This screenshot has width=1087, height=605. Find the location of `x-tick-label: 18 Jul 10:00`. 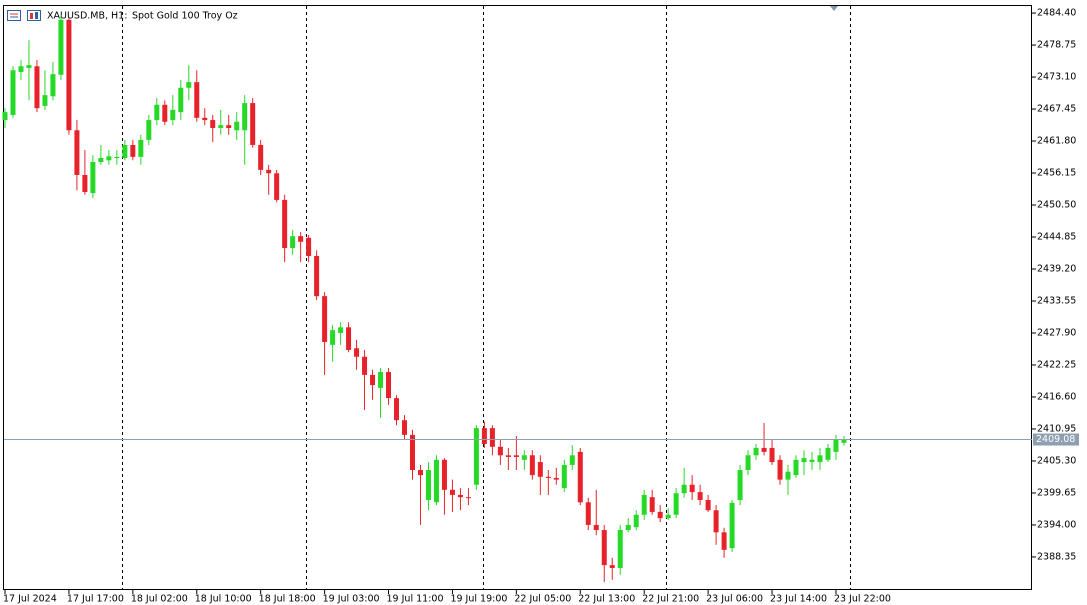

x-tick-label: 18 Jul 10:00 is located at coordinates (223, 599).